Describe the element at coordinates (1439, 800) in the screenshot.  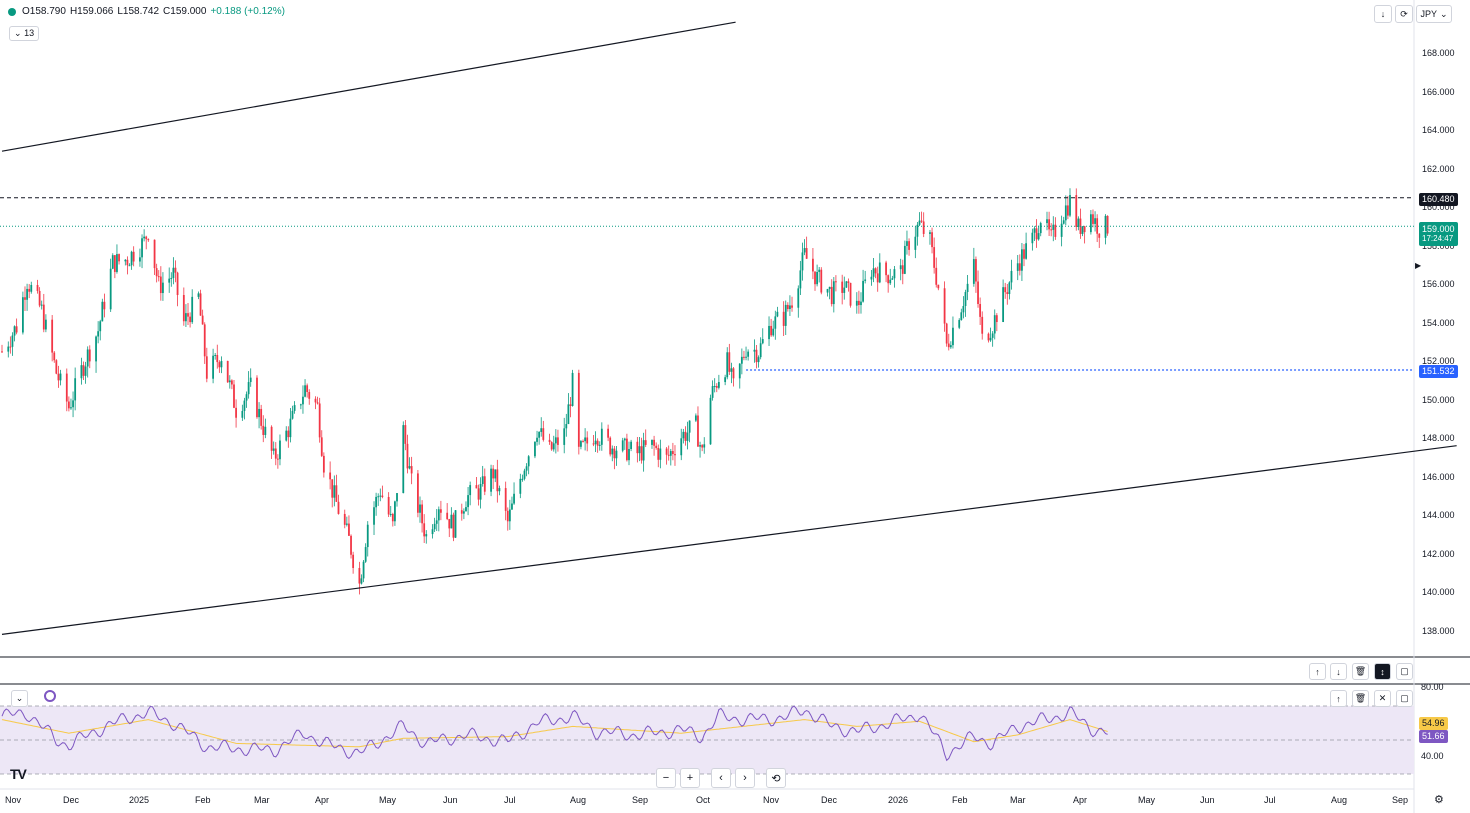
I see `settings-gear-icon: ⚙` at that location.